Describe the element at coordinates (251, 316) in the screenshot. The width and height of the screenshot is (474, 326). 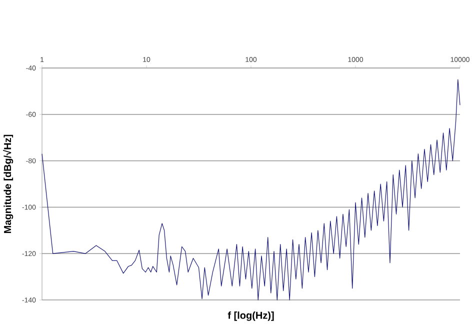
I see `x-axis-title: f [log(Hz)]` at that location.